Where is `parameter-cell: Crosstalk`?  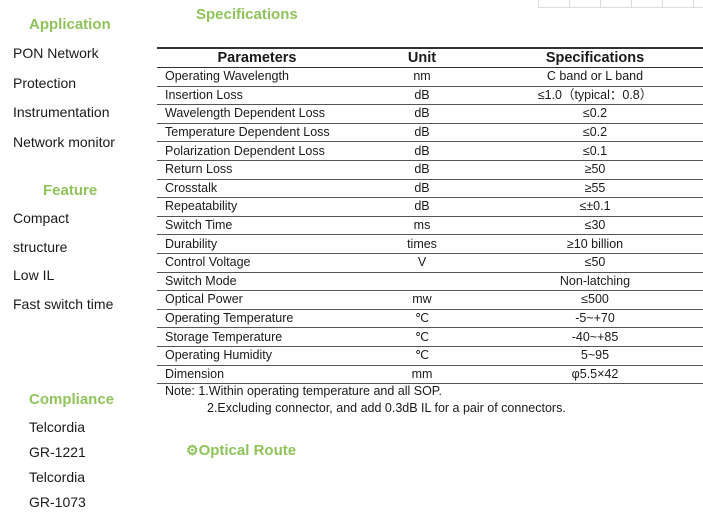 parameter-cell: Crosstalk is located at coordinates (257, 189).